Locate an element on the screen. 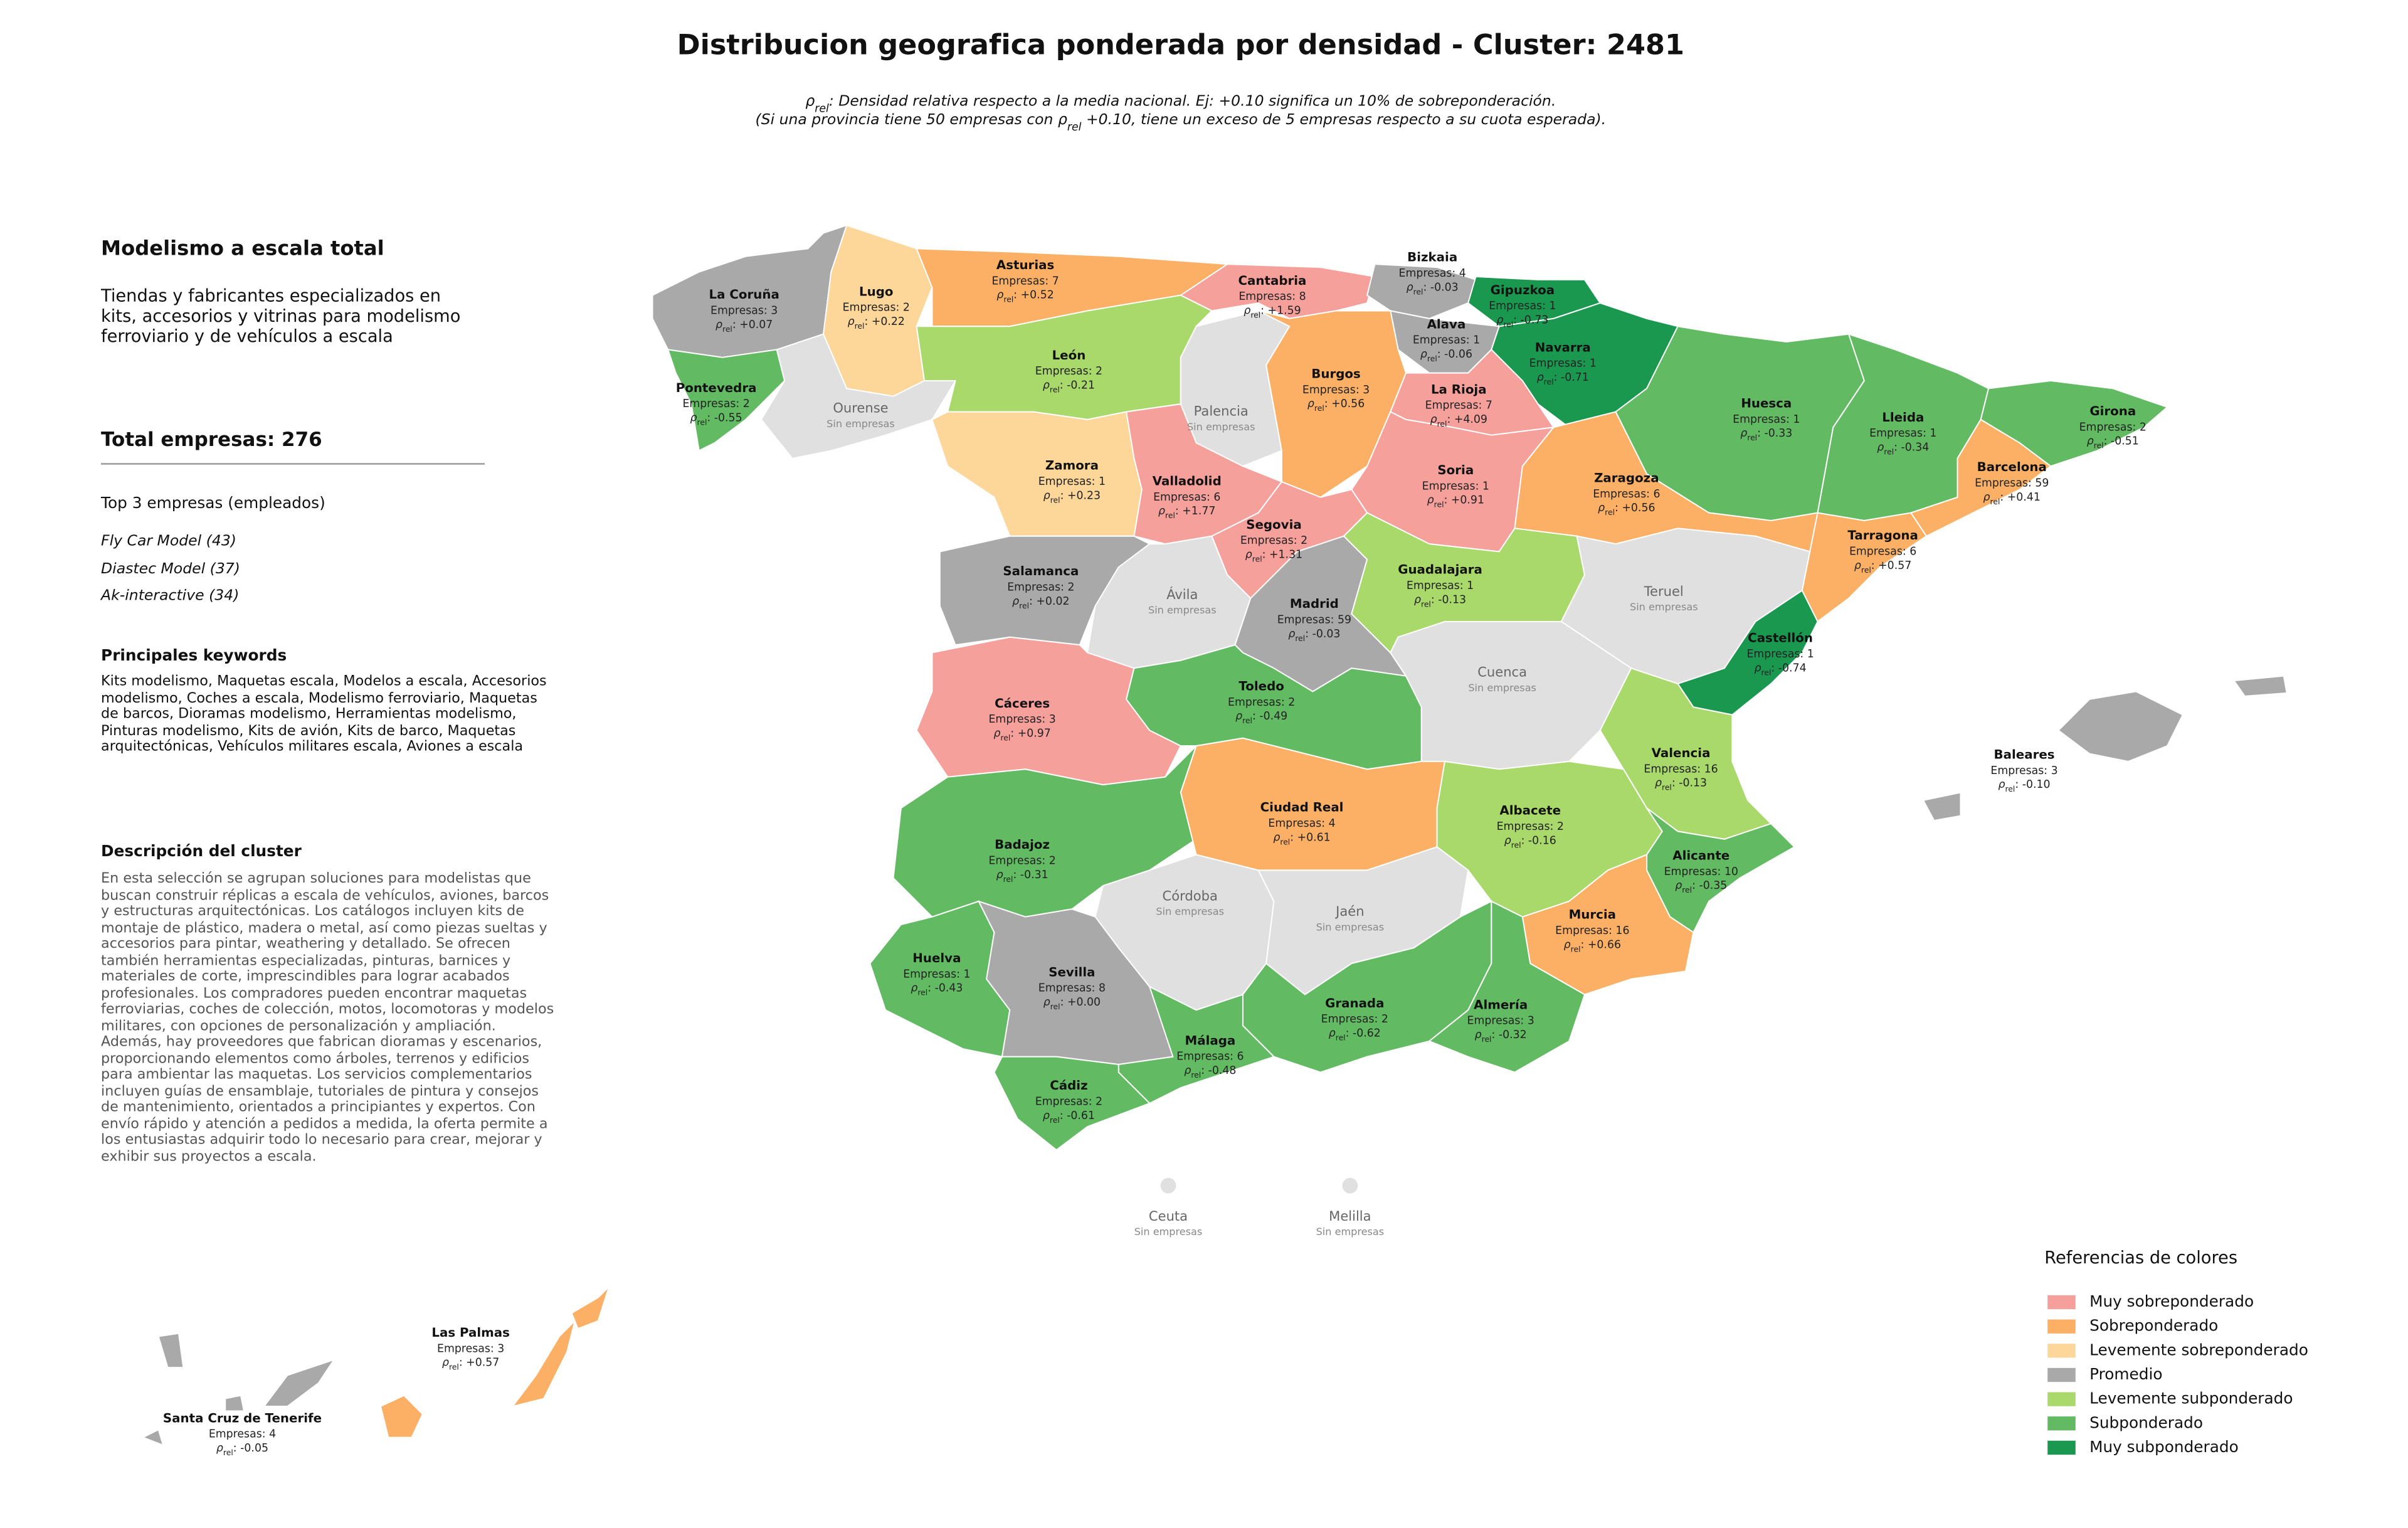 The image size is (2408, 1528). province-name: Barcelona is located at coordinates (2012, 467).